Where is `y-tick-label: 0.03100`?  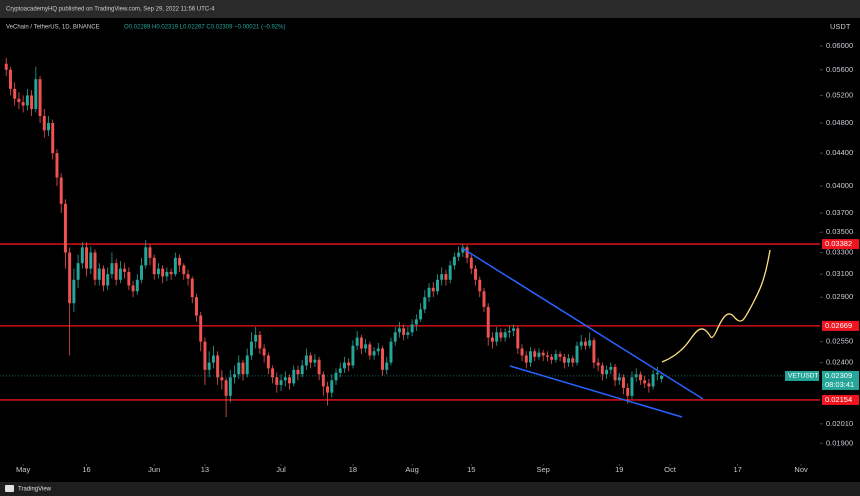 y-tick-label: 0.03100 is located at coordinates (839, 273).